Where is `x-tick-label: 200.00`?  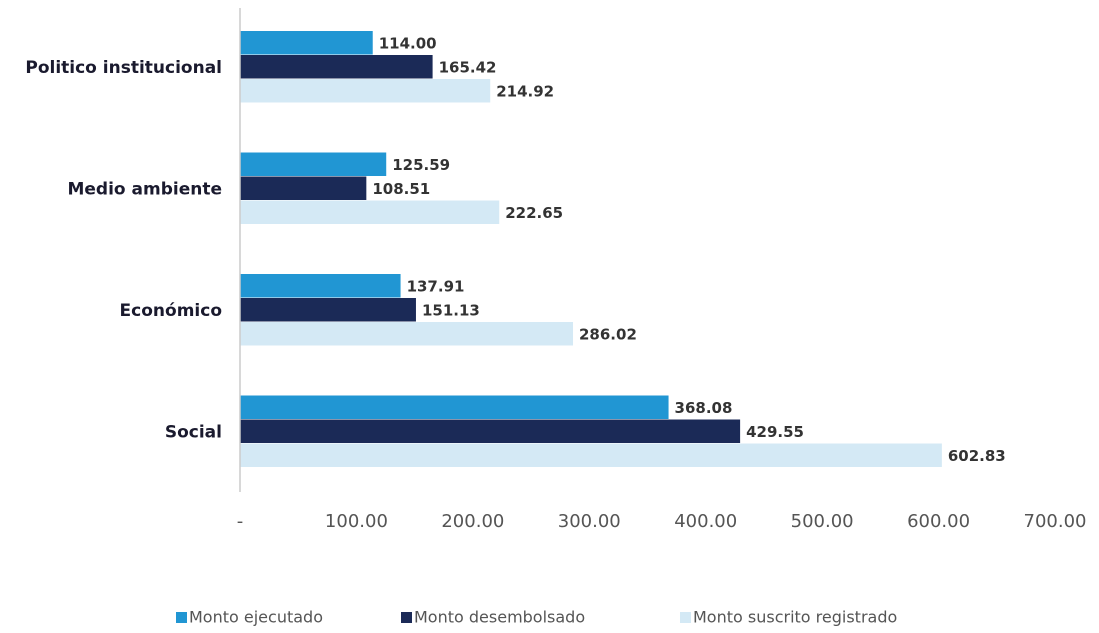 x-tick-label: 200.00 is located at coordinates (472, 521).